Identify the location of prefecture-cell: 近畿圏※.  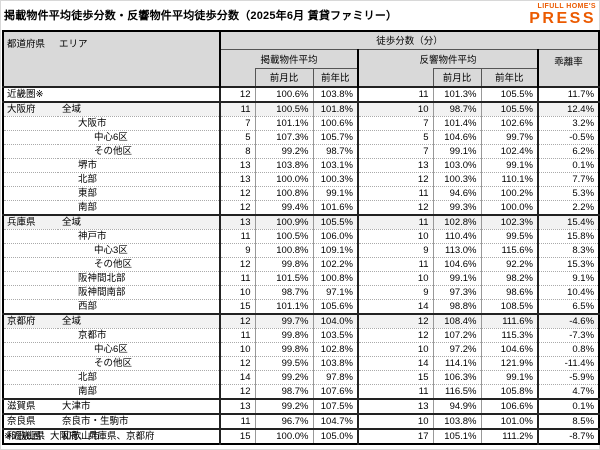
(30, 94).